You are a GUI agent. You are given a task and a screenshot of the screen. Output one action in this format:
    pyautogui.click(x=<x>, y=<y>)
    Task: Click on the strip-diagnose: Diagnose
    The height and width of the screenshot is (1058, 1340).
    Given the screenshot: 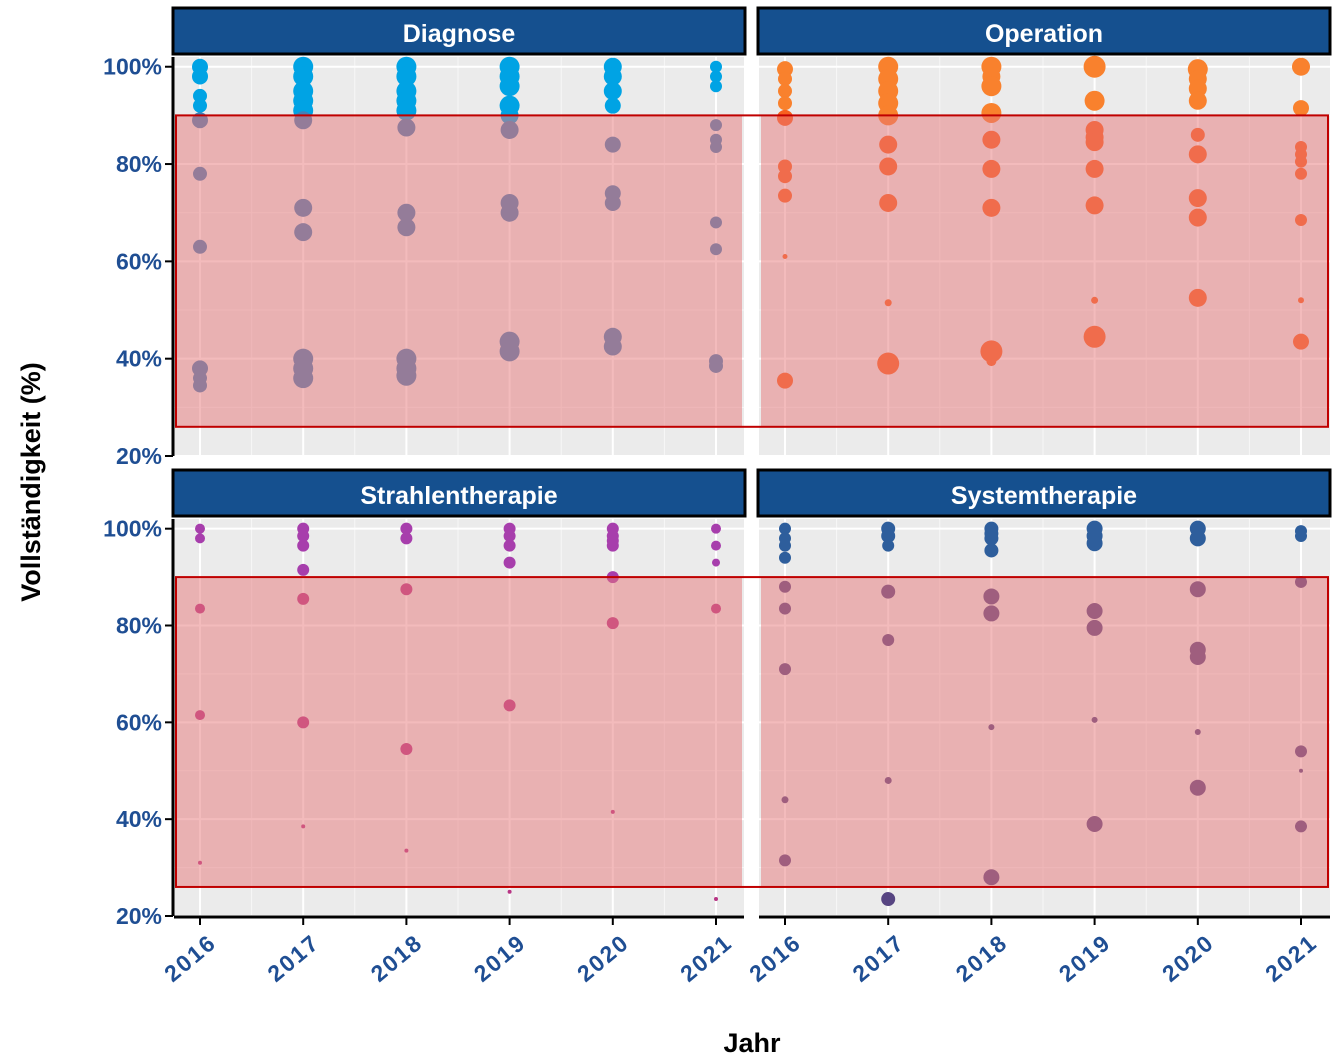 What is the action you would take?
    pyautogui.click(x=459, y=31)
    